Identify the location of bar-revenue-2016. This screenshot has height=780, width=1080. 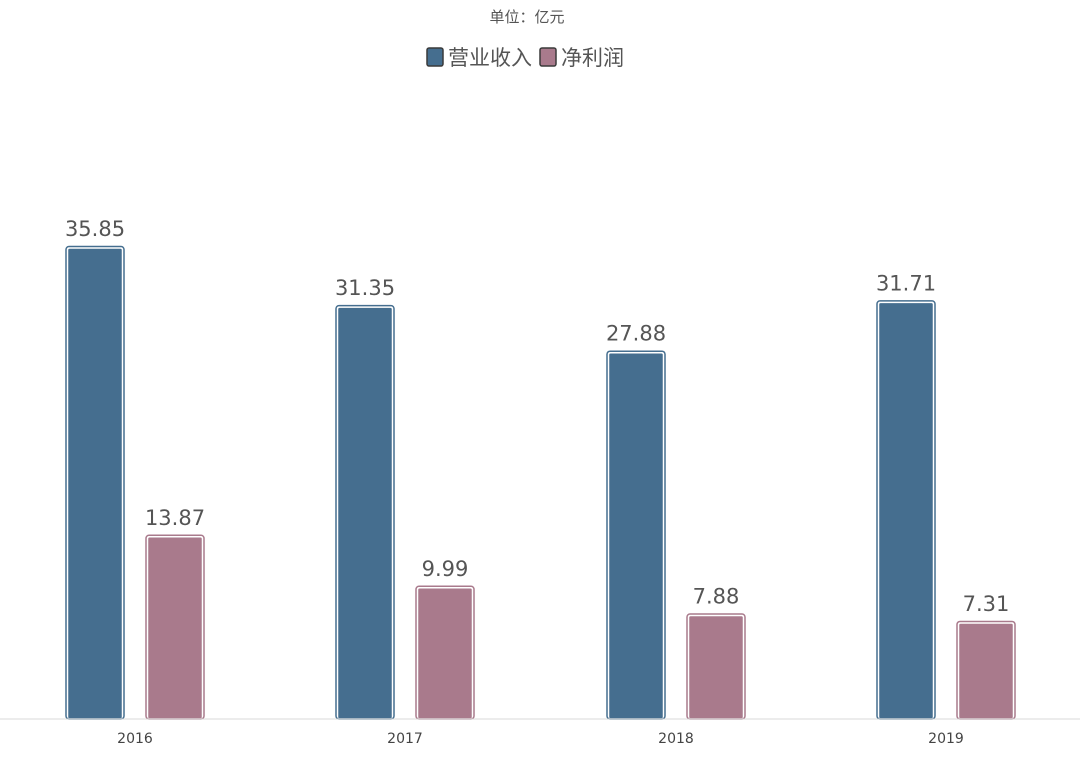
(95, 483).